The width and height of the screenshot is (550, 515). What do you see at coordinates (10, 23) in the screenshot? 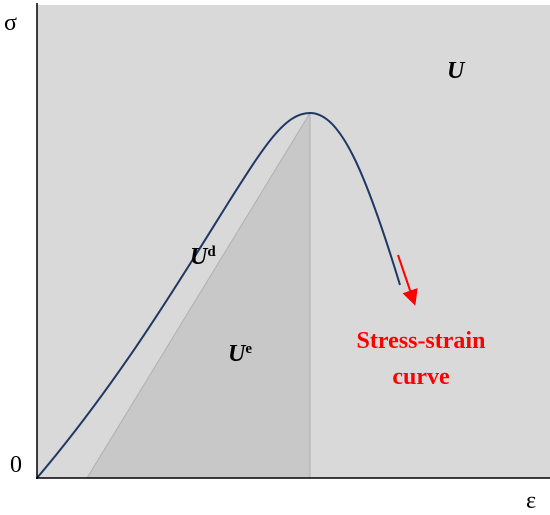
I see `y-label: σ` at bounding box center [10, 23].